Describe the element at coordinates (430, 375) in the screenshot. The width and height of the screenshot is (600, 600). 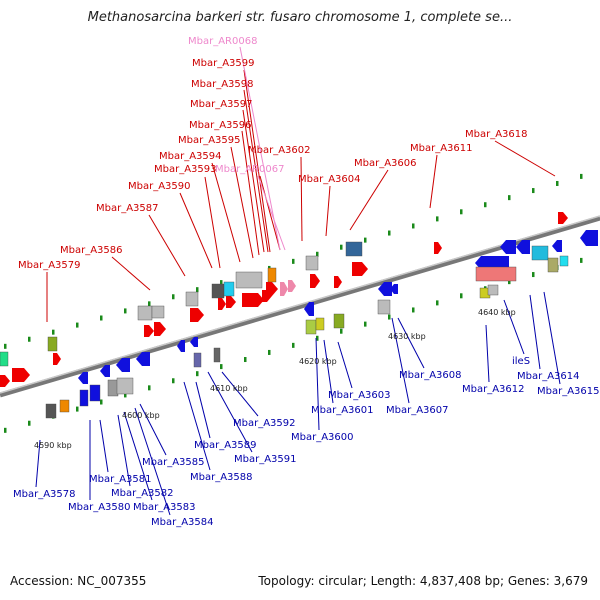
I see `gene-label: Mbar_A3608` at that location.